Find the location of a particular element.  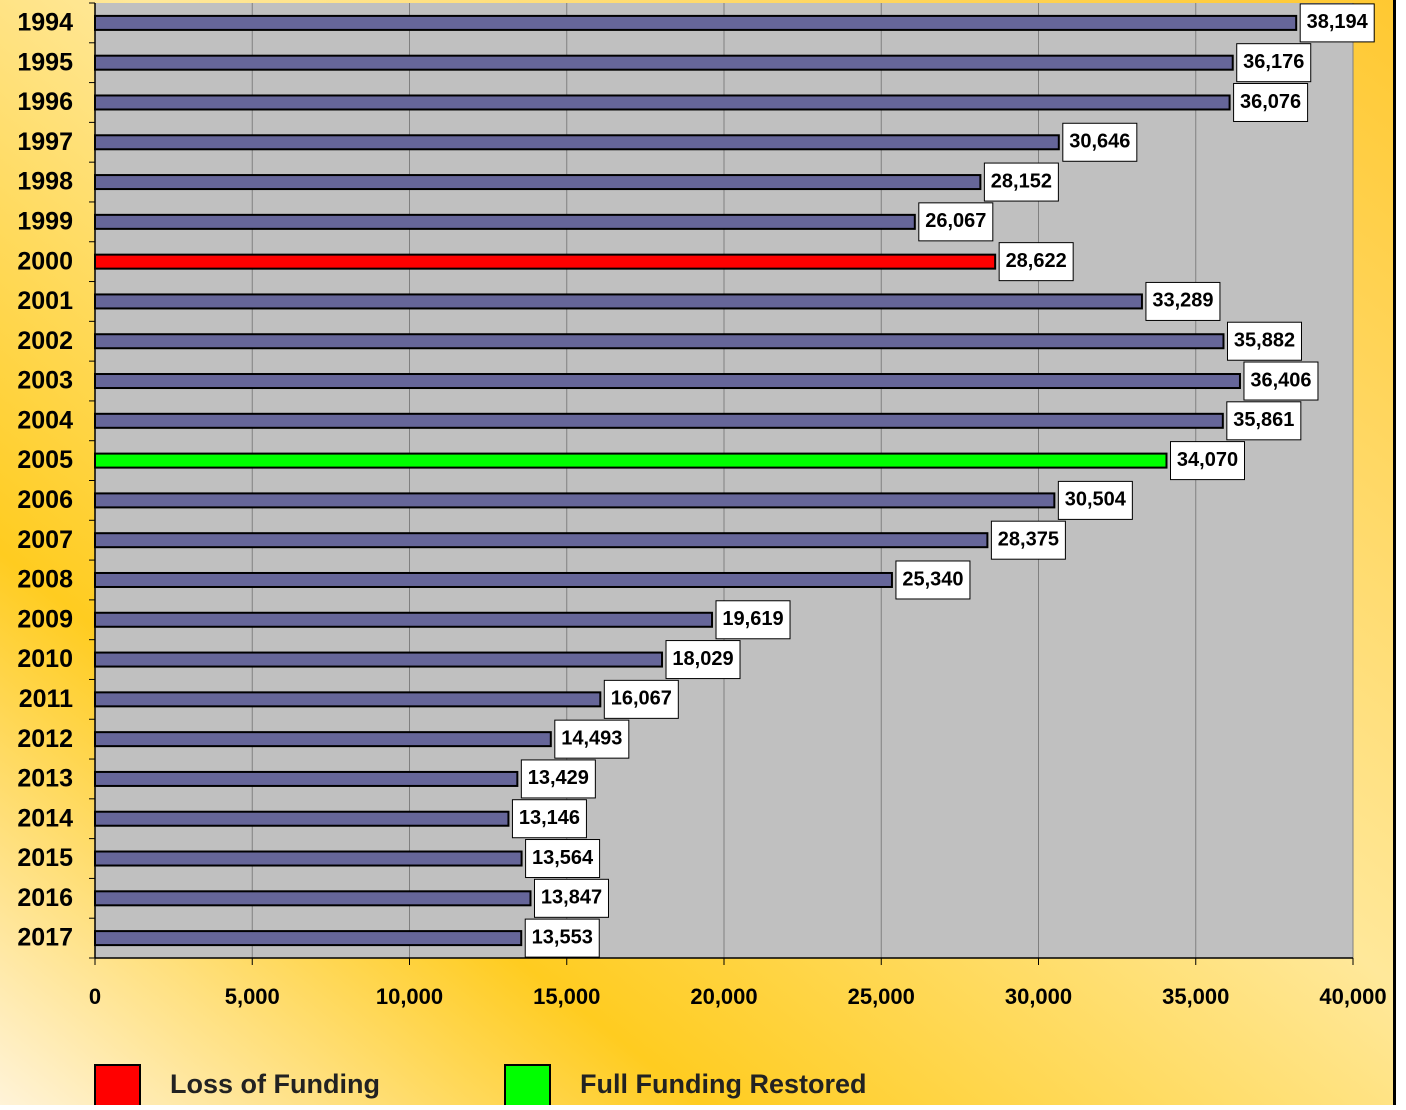

data-label: 25,340 is located at coordinates (932, 579).